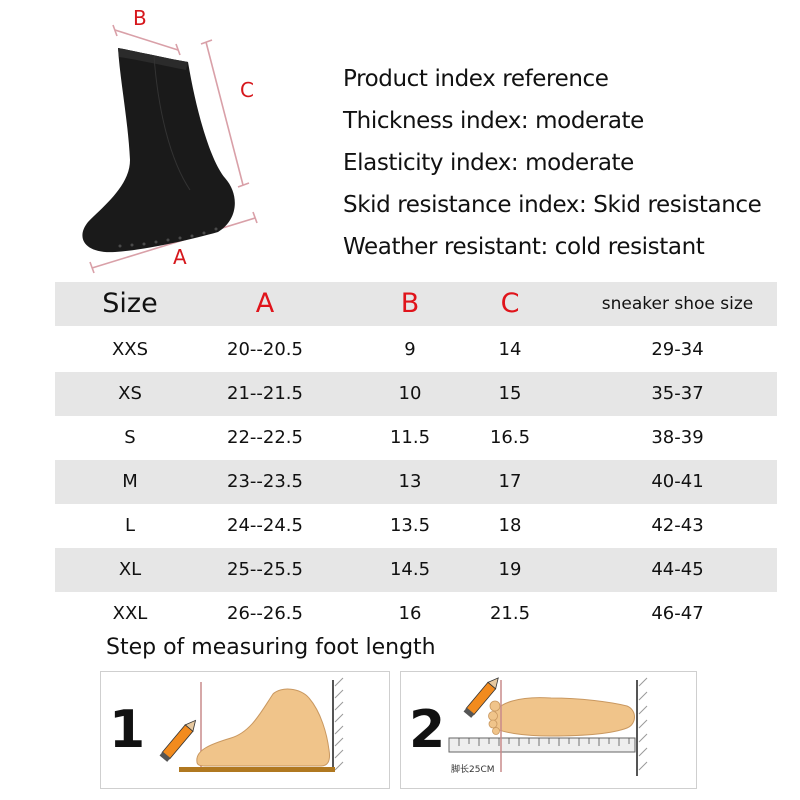  What do you see at coordinates (265, 437) in the screenshot?
I see `a-cell: 22--22.5` at bounding box center [265, 437].